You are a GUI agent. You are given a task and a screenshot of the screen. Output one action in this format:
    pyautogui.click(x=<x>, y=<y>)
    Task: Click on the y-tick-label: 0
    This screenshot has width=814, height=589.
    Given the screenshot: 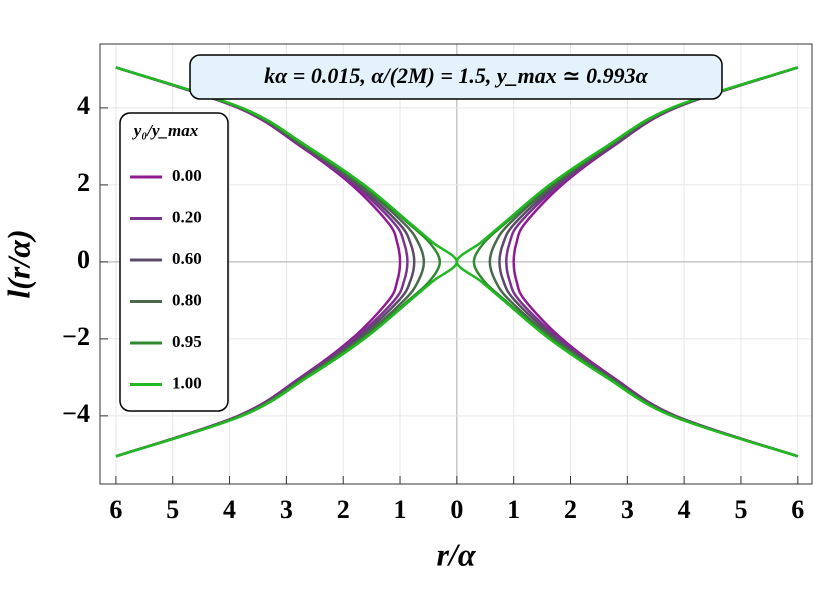 What is the action you would take?
    pyautogui.click(x=83, y=259)
    